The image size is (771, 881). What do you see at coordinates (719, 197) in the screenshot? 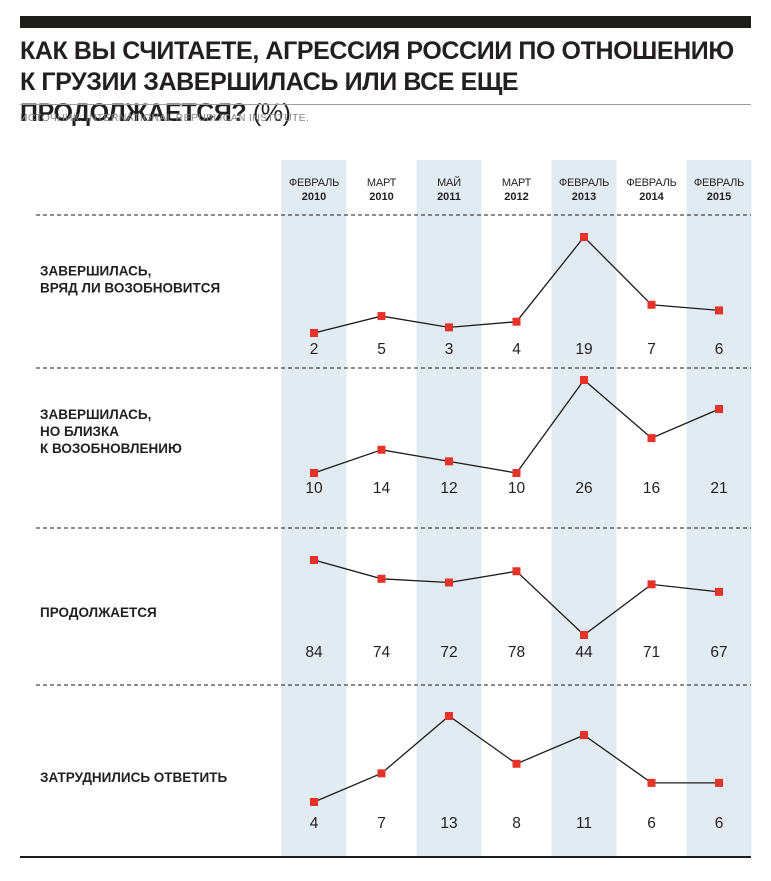
I see `column-header-year: 2015` at bounding box center [719, 197].